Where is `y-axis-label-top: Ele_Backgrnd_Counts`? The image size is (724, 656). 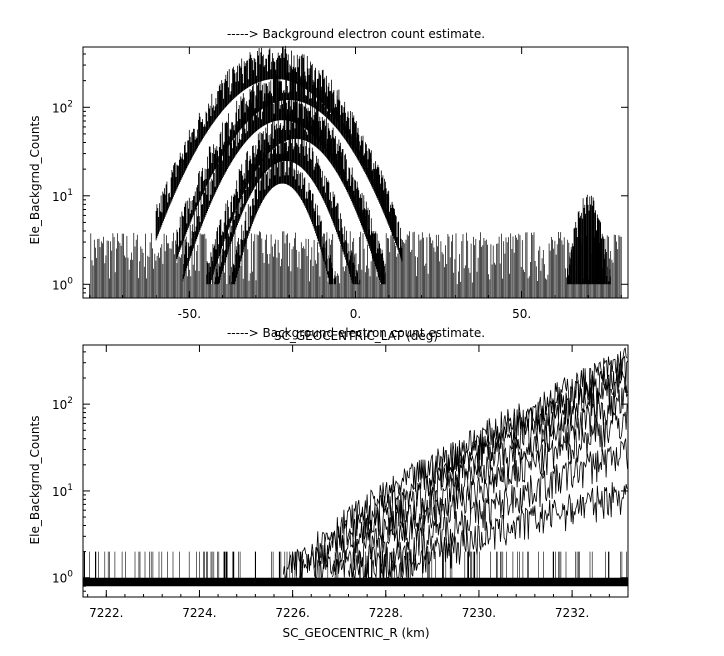
y-axis-label-top: Ele_Backgrnd_Counts is located at coordinates (35, 180).